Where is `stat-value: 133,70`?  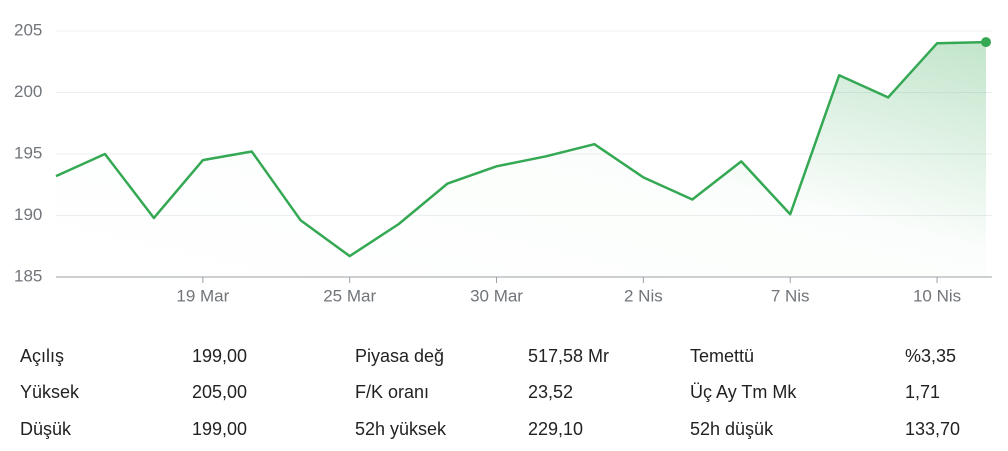 stat-value: 133,70 is located at coordinates (933, 429).